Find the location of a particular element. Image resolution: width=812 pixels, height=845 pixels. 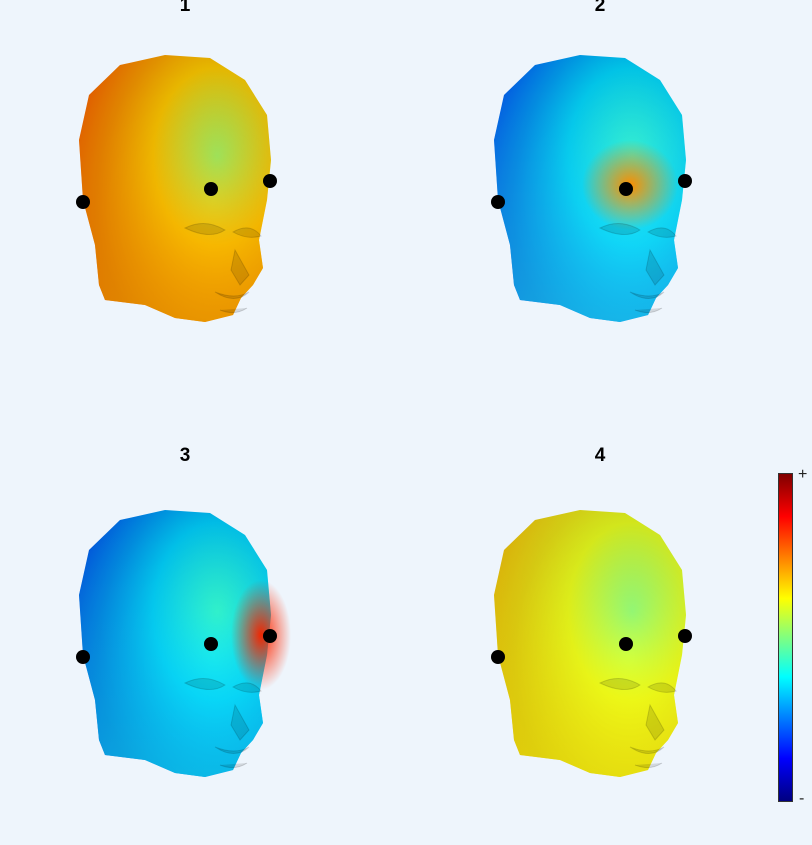

colorbar is located at coordinates (785, 637).